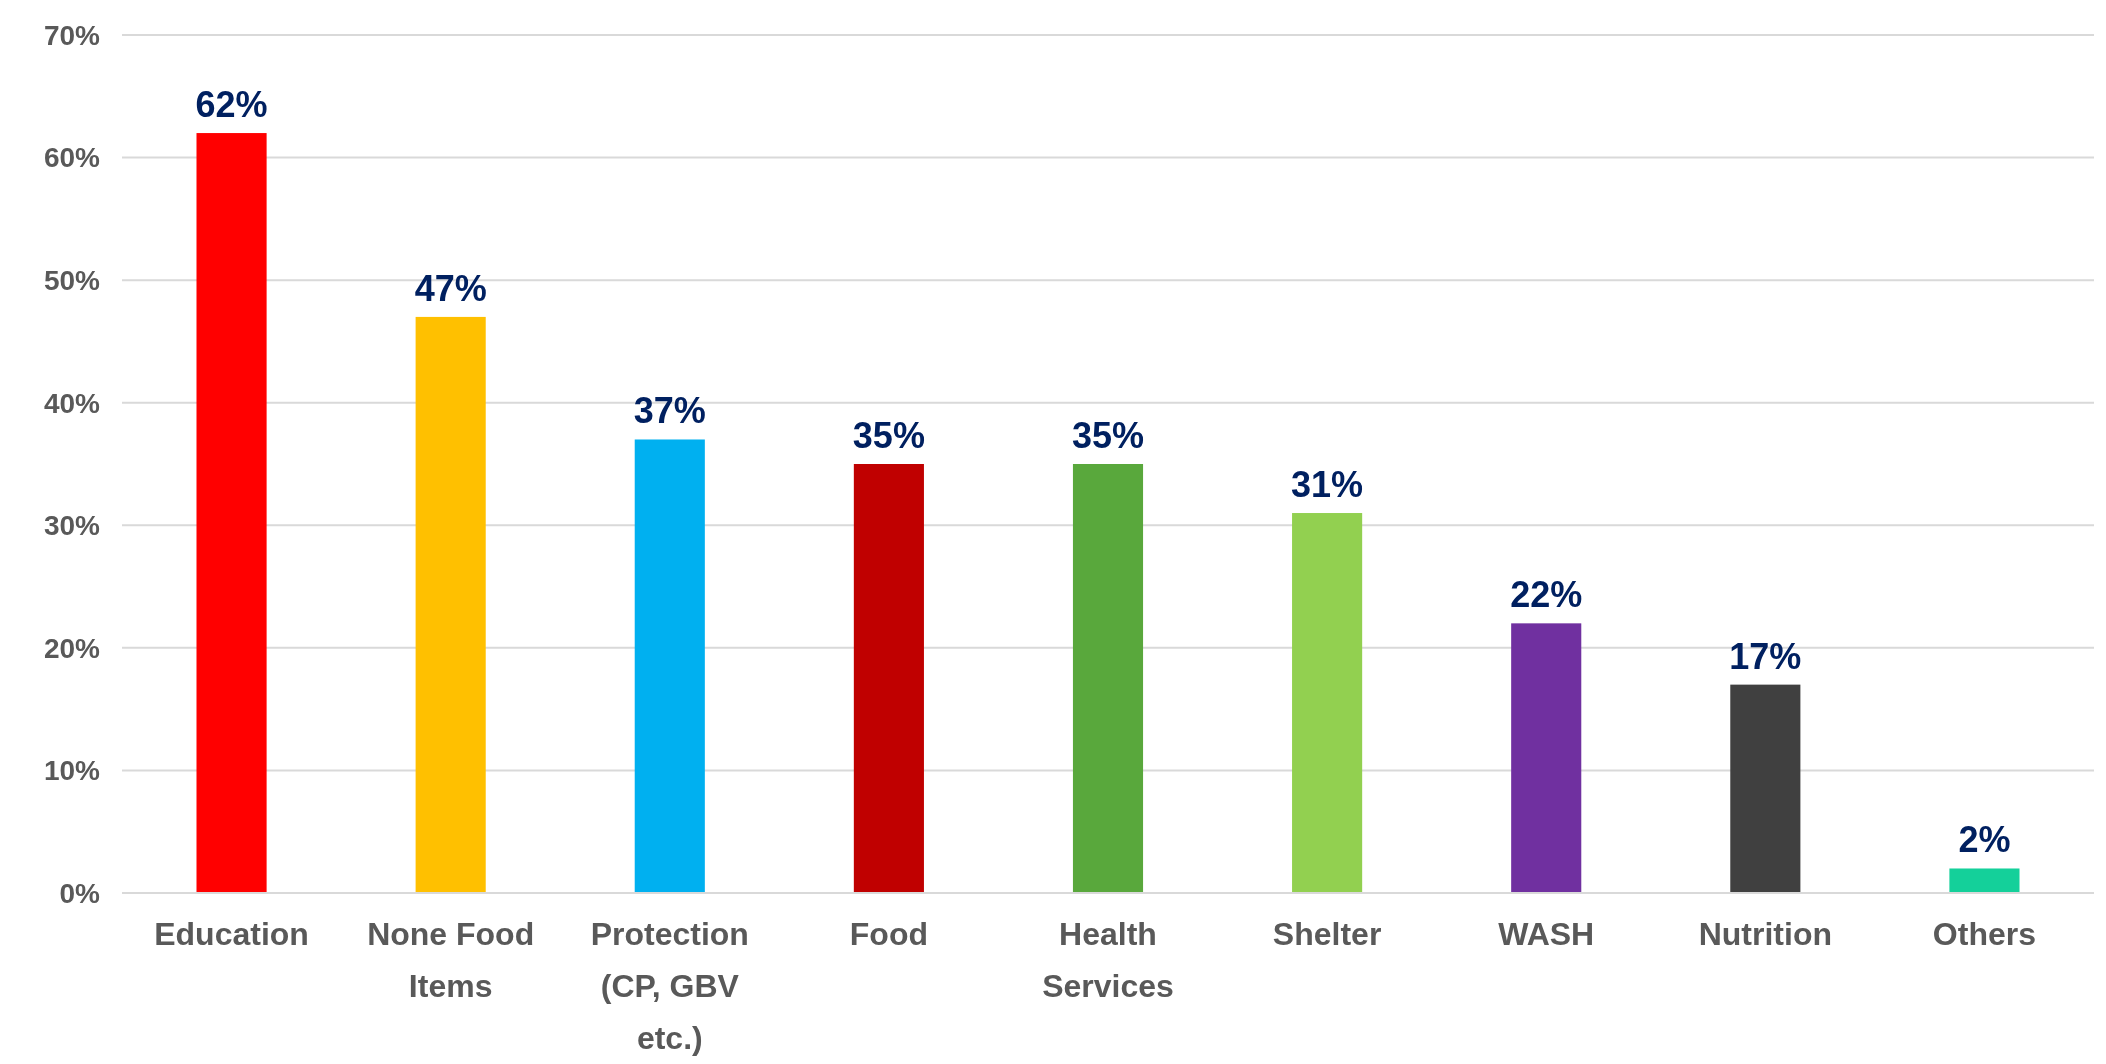 The height and width of the screenshot is (1064, 2106). I want to click on x-tick-label: WASH, so click(1546, 934).